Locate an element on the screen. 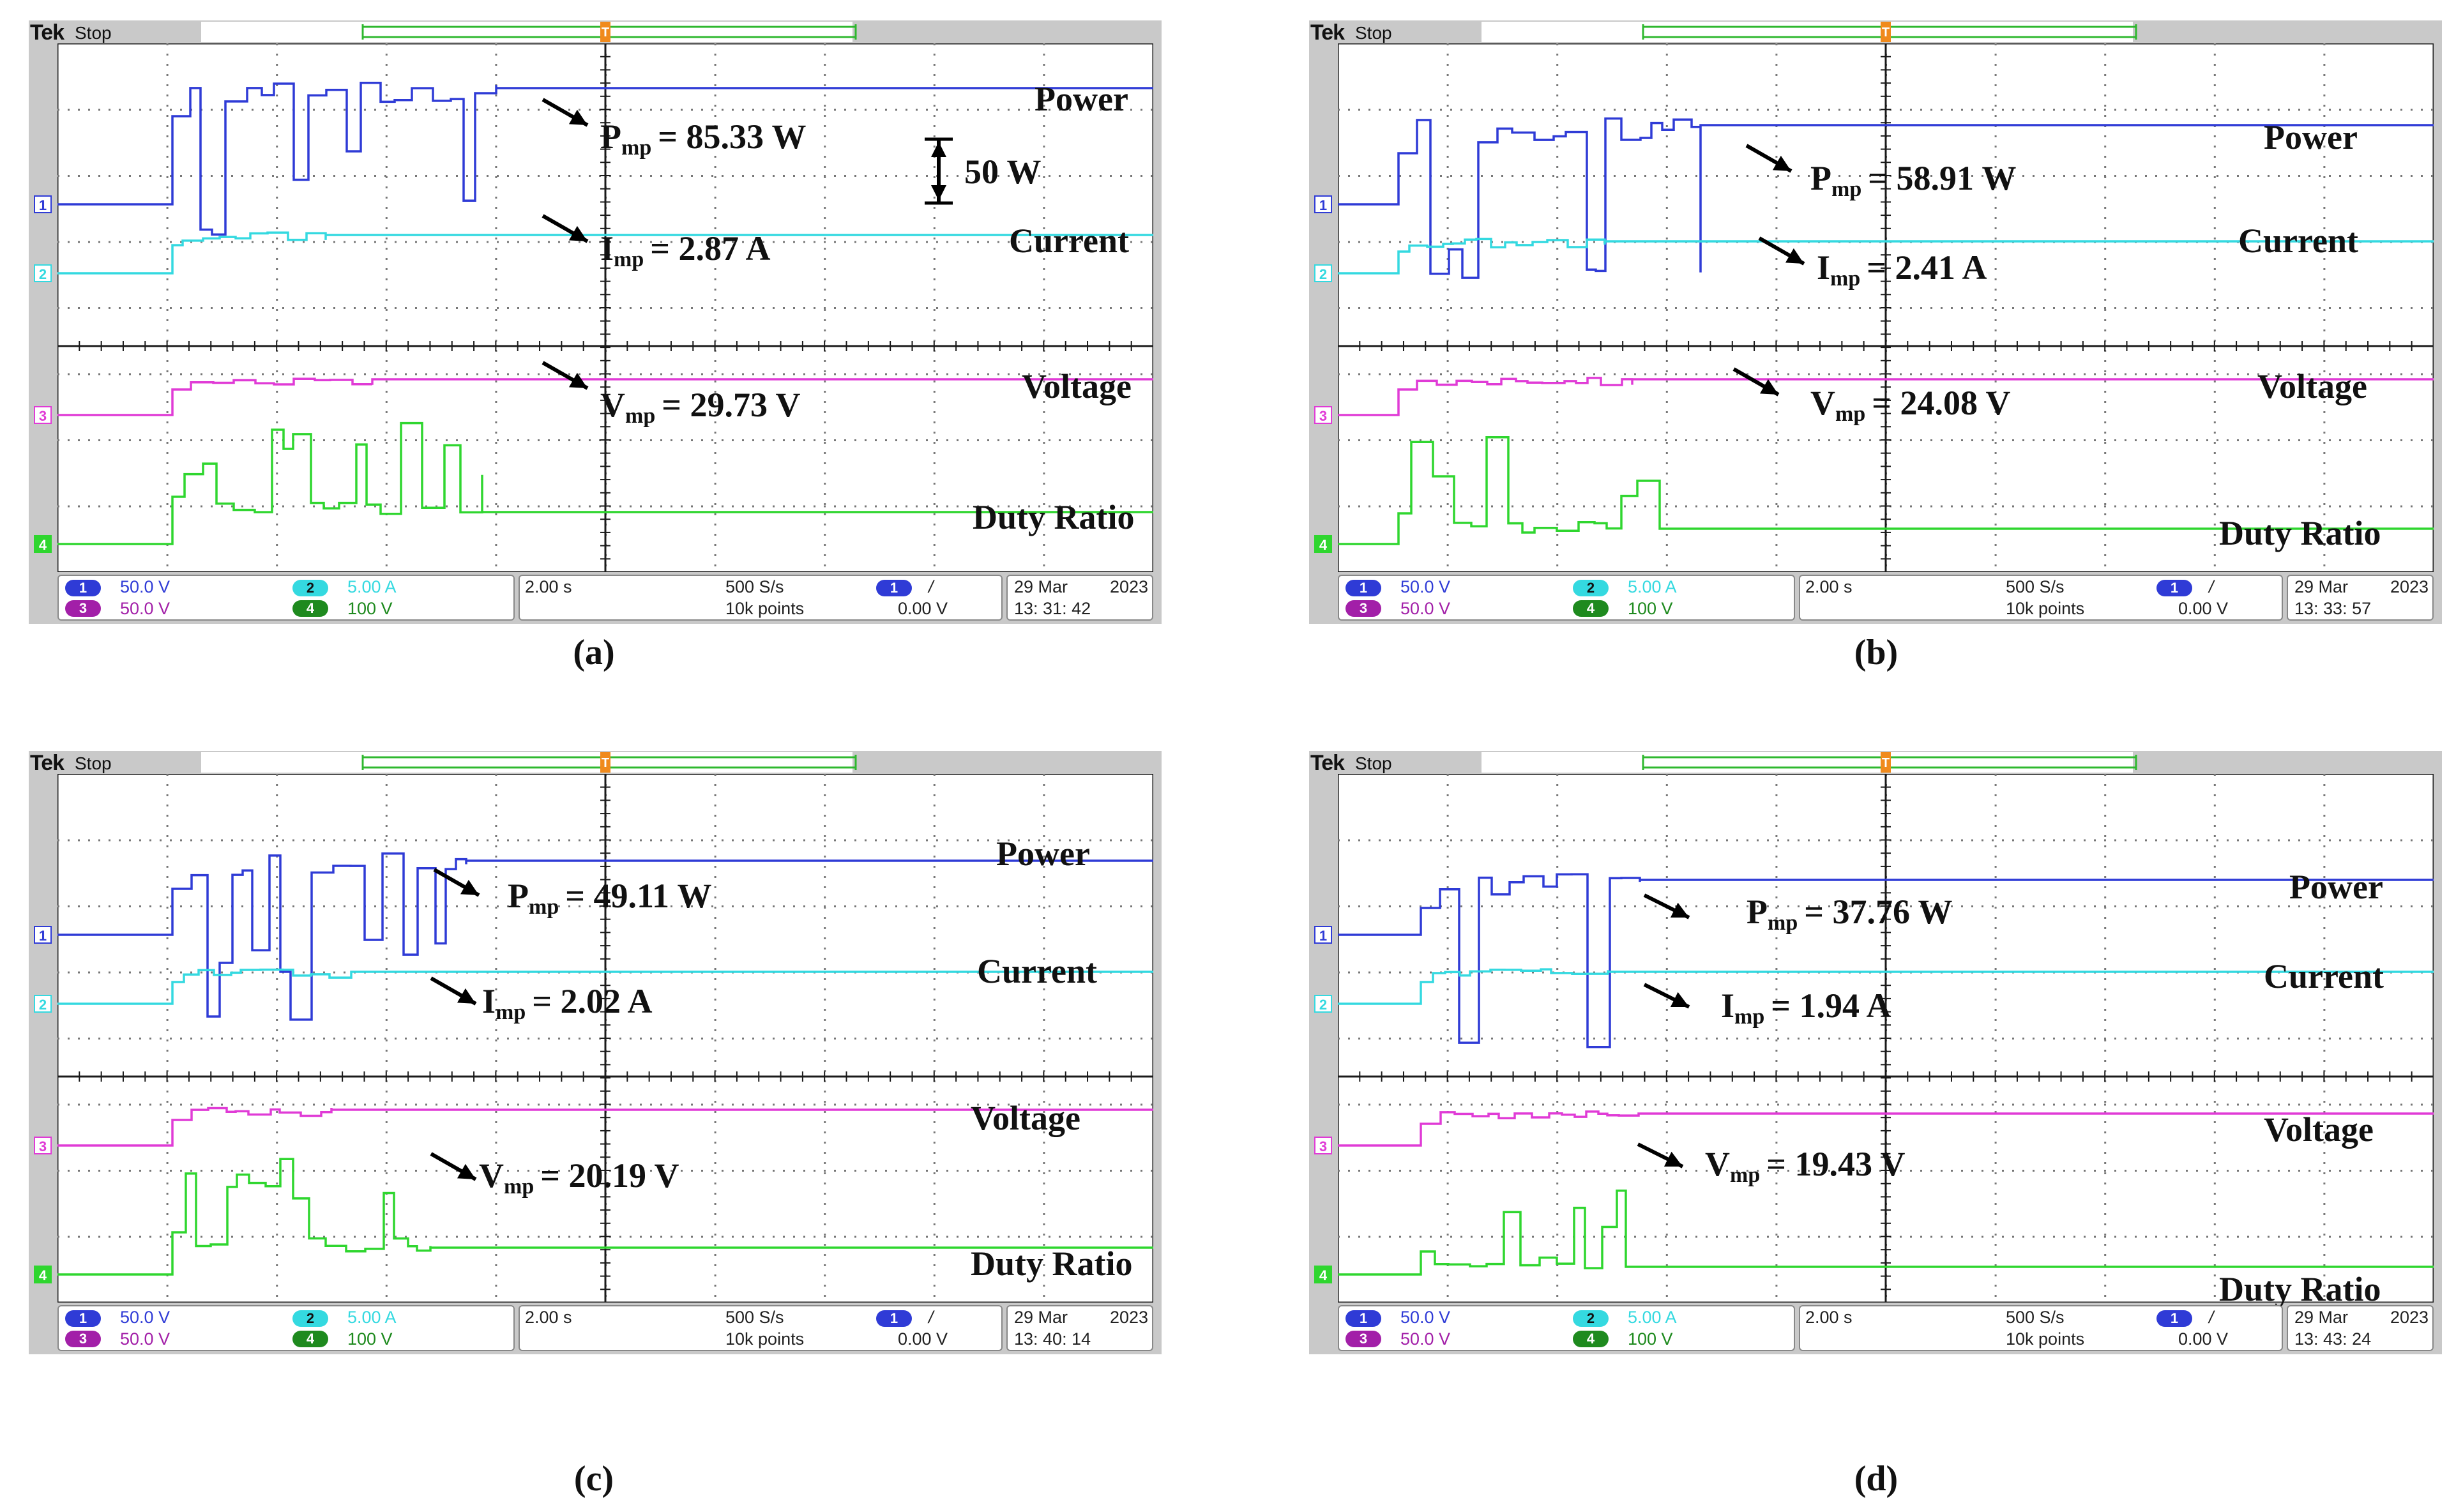  trigger-level: 0.00 V is located at coordinates (923, 608).